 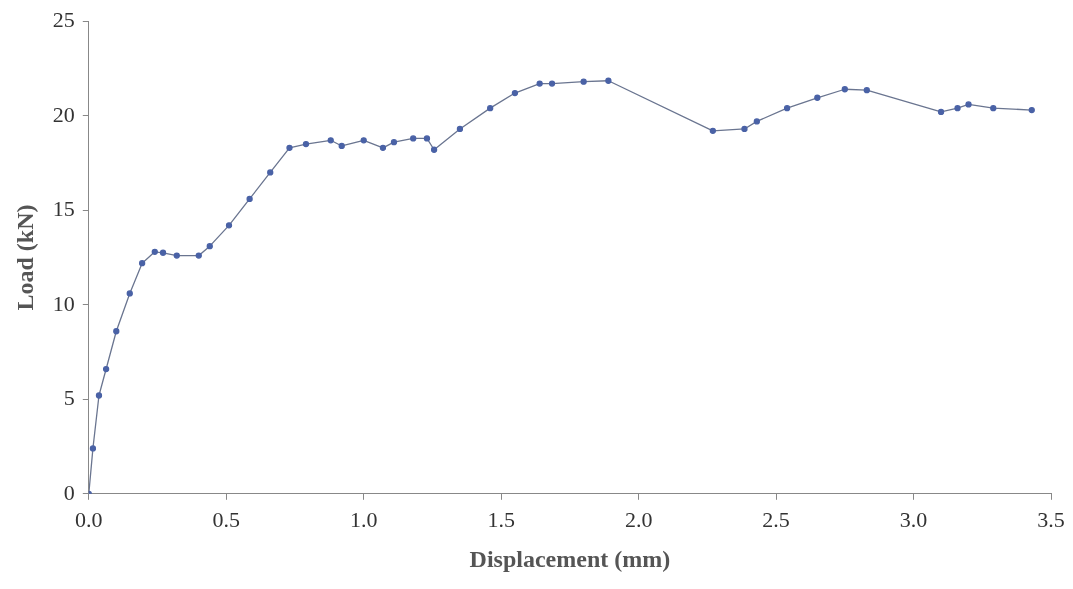 What do you see at coordinates (63, 209) in the screenshot?
I see `y-tick-label: 15` at bounding box center [63, 209].